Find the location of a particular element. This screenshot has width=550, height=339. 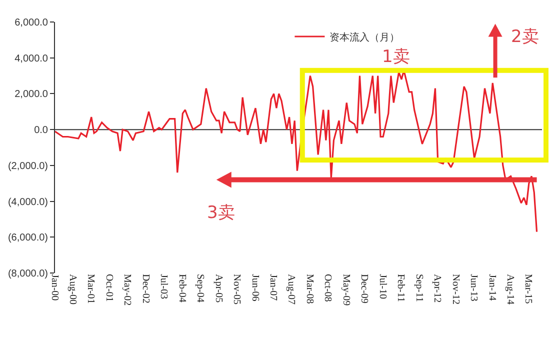

annotation: 3卖 is located at coordinates (221, 213).